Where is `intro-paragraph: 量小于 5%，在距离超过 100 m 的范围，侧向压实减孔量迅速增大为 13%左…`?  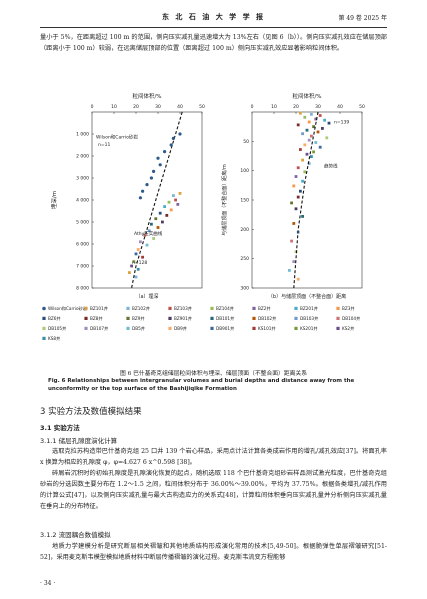
intro-paragraph: 量小于 5%，在距离超过 100 m 的范围，侧向压实减孔量迅速增大为 13%左… is located at coordinates (213, 43).